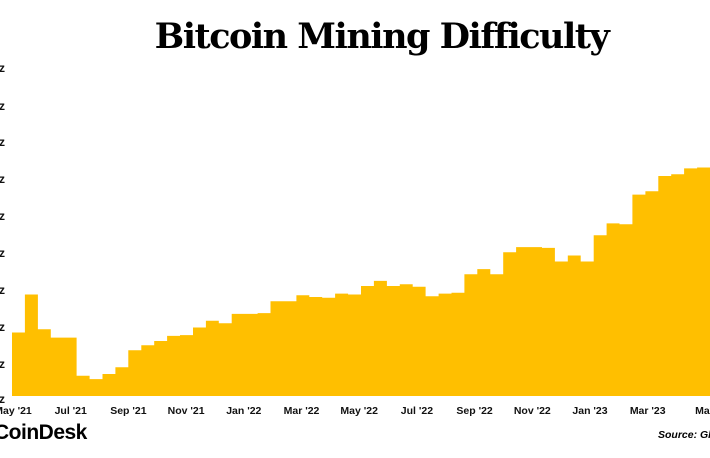 This screenshot has height=458, width=710. Describe the element at coordinates (16, 411) in the screenshot. I see `x-tick-label: May '21` at that location.